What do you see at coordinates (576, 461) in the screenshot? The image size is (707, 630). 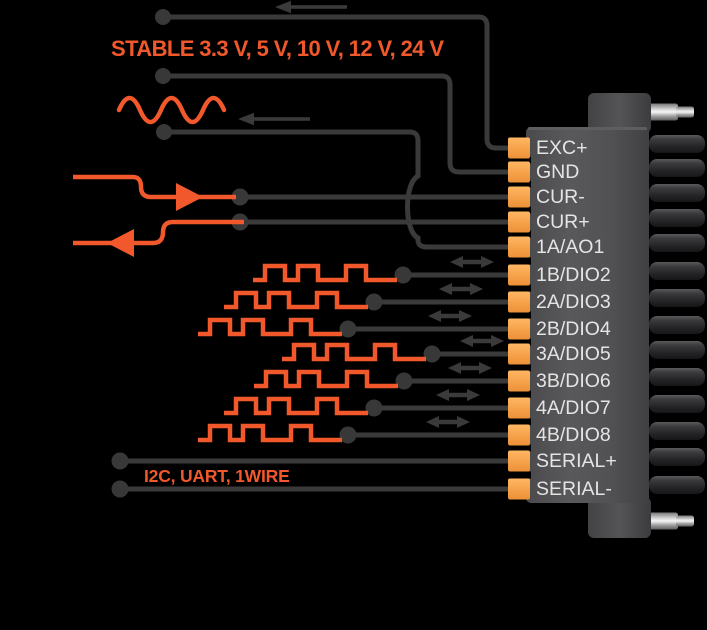 I see `pin-label-serial-plus: SERIAL+` at bounding box center [576, 461].